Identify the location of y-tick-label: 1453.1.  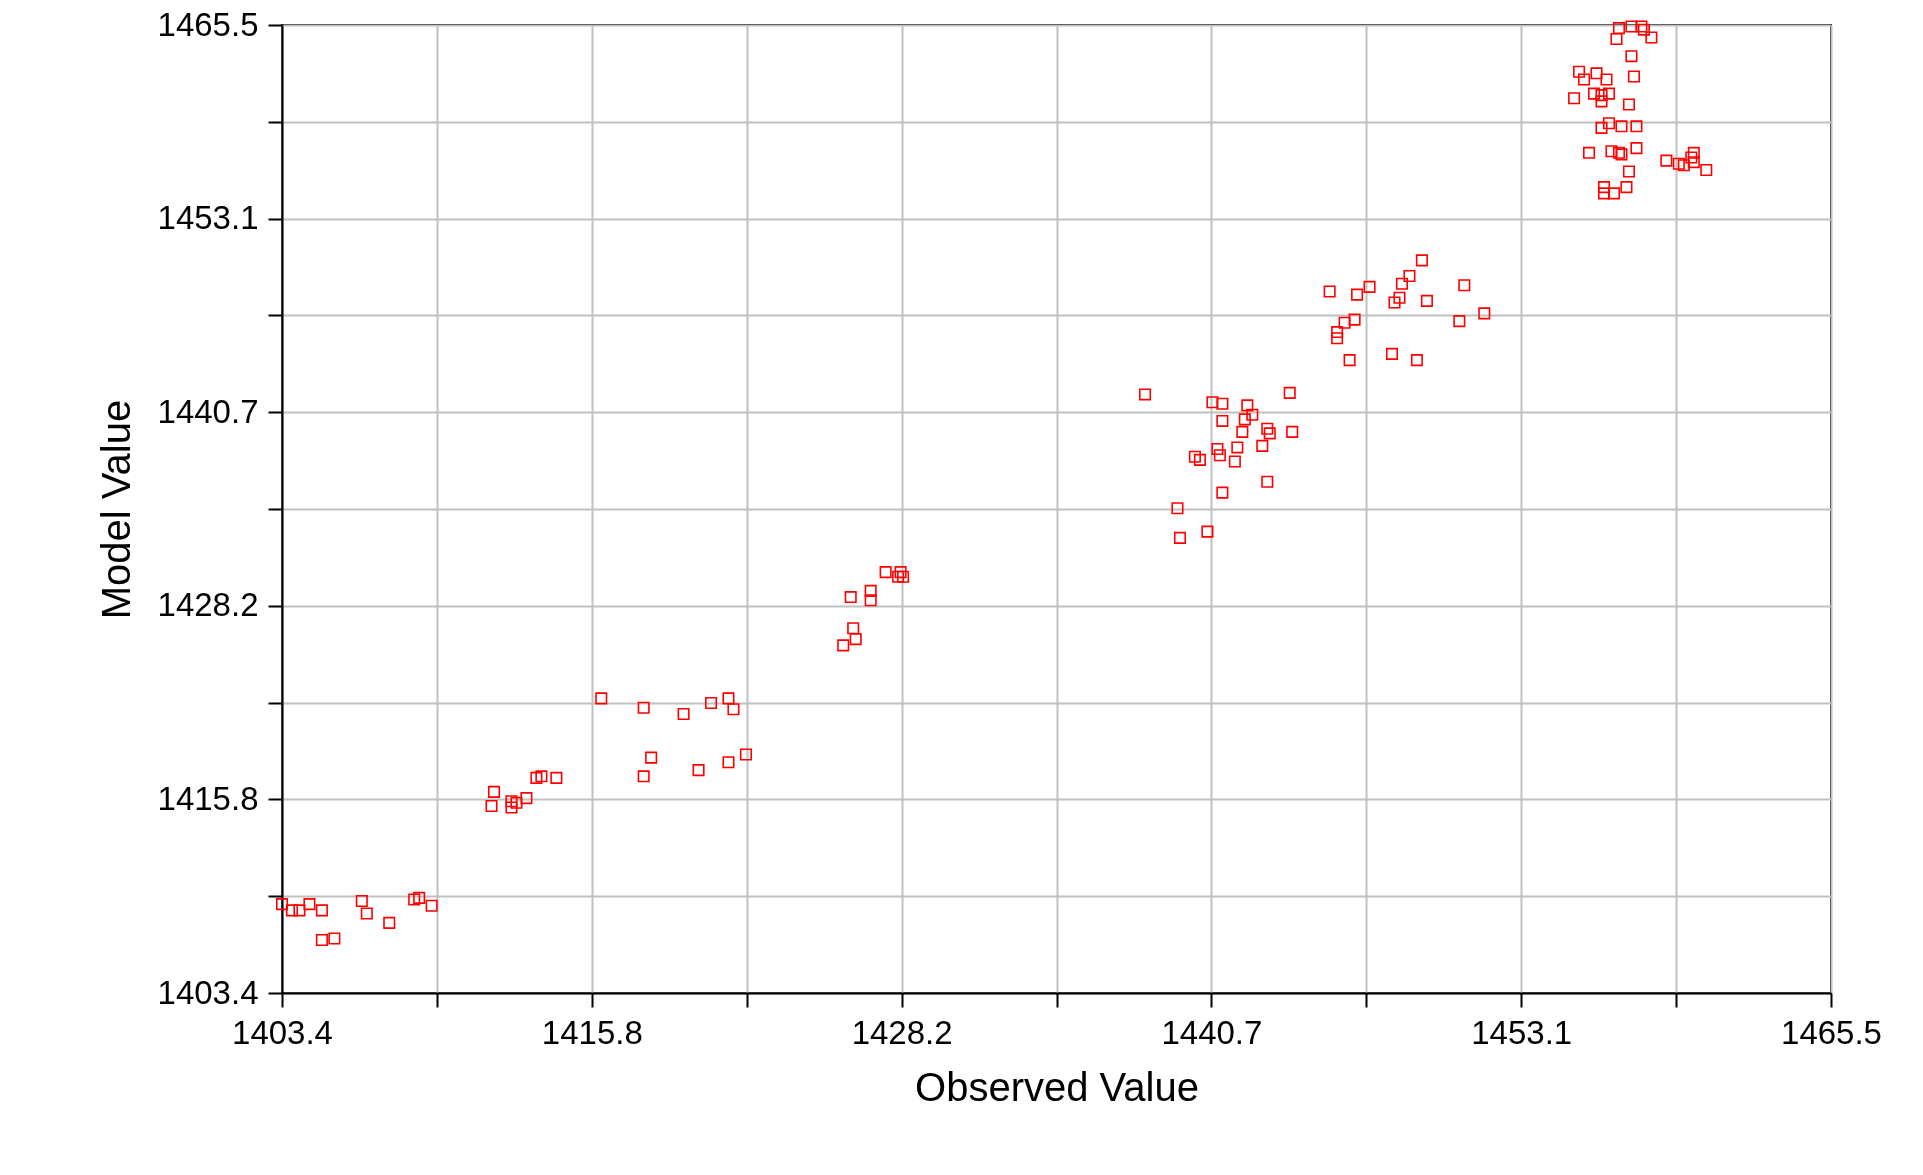
(208, 218).